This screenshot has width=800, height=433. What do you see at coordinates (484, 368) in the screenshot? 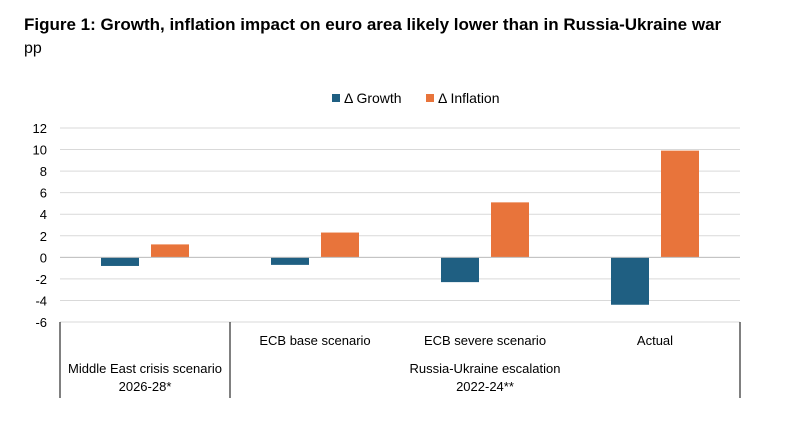
I see `group-label: Russia-Ukraine escalation` at bounding box center [484, 368].